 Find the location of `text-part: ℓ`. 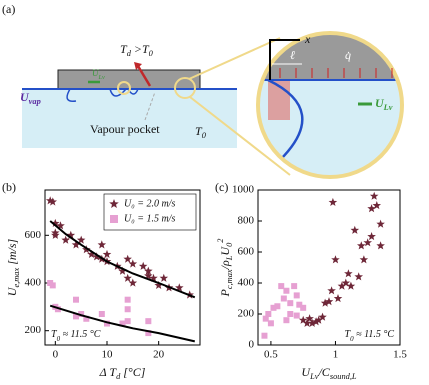

text-part: ℓ is located at coordinates (292, 55).